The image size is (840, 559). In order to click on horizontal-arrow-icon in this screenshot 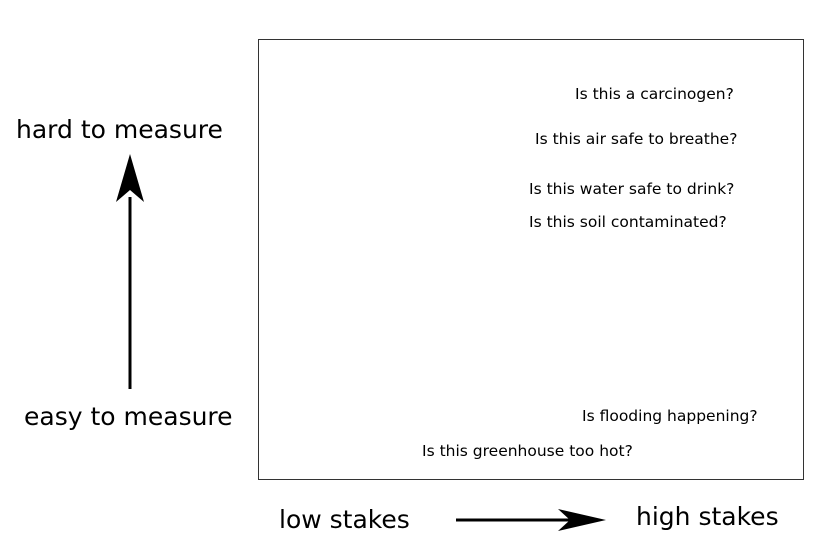, I will do `click(531, 520)`.